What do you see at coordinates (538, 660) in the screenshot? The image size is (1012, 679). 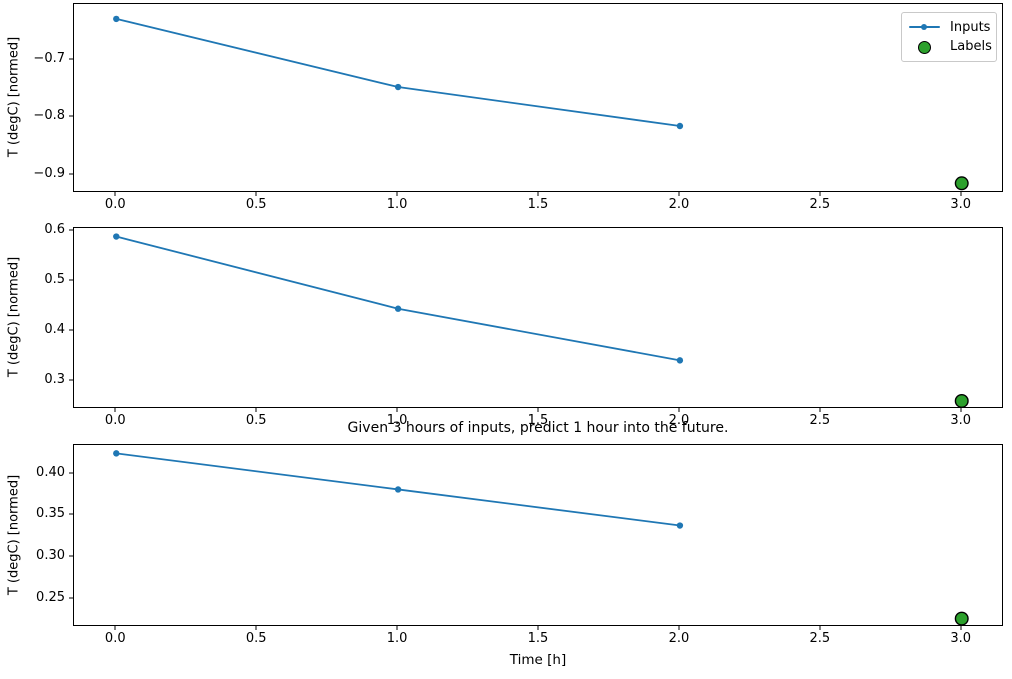 I see `x-axis-label: Time [h]` at bounding box center [538, 660].